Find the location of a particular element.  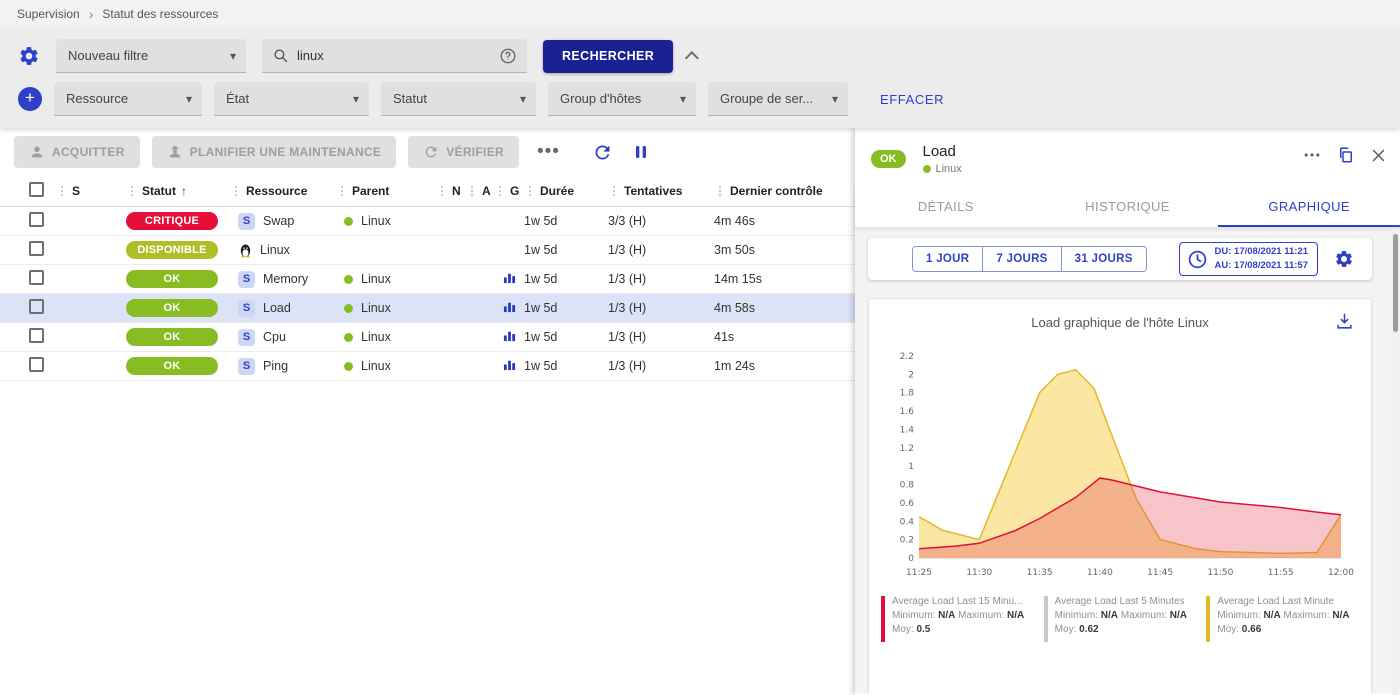

last-check-cell: 4m 58s is located at coordinates (734, 308).